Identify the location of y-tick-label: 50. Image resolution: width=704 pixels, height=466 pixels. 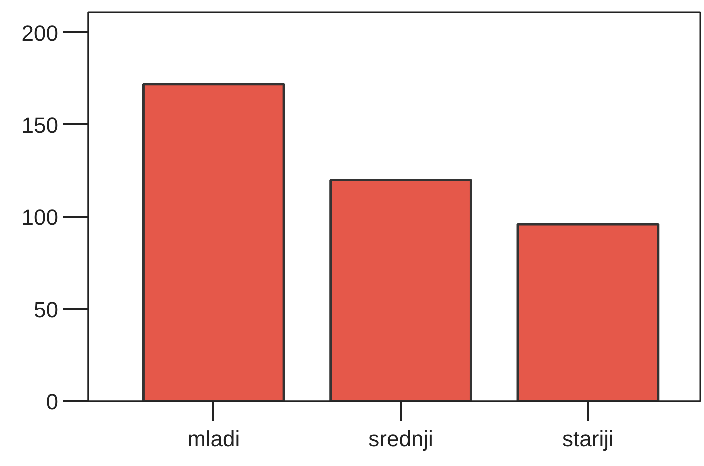
(46, 309).